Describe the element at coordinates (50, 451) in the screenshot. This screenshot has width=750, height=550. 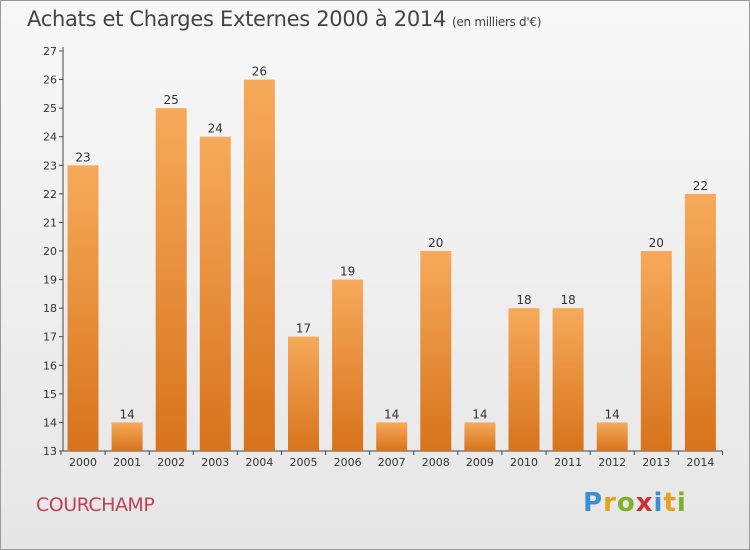
I see `y-tick-label: 13` at that location.